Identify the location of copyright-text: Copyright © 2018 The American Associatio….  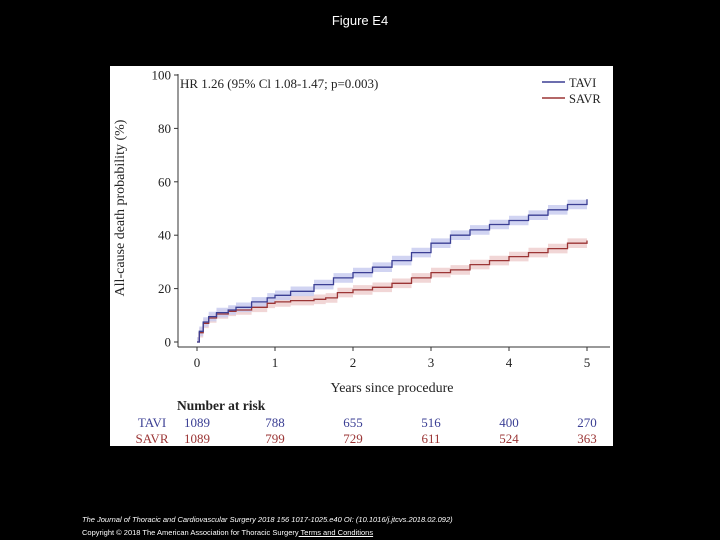
(190, 532).